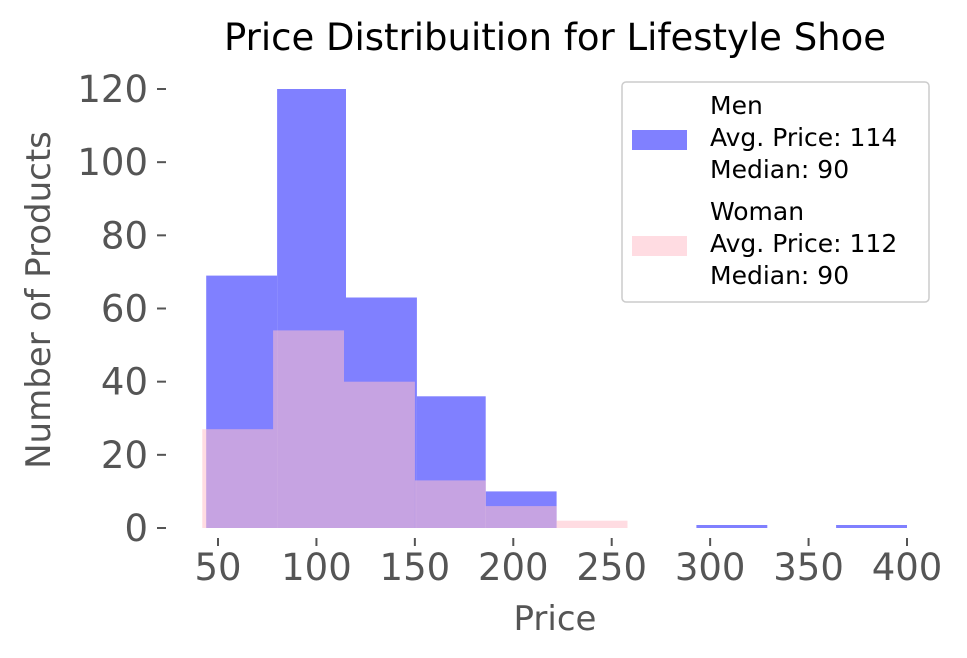 The width and height of the screenshot is (967, 658). What do you see at coordinates (611, 567) in the screenshot?
I see `x-tick-label: 250` at bounding box center [611, 567].